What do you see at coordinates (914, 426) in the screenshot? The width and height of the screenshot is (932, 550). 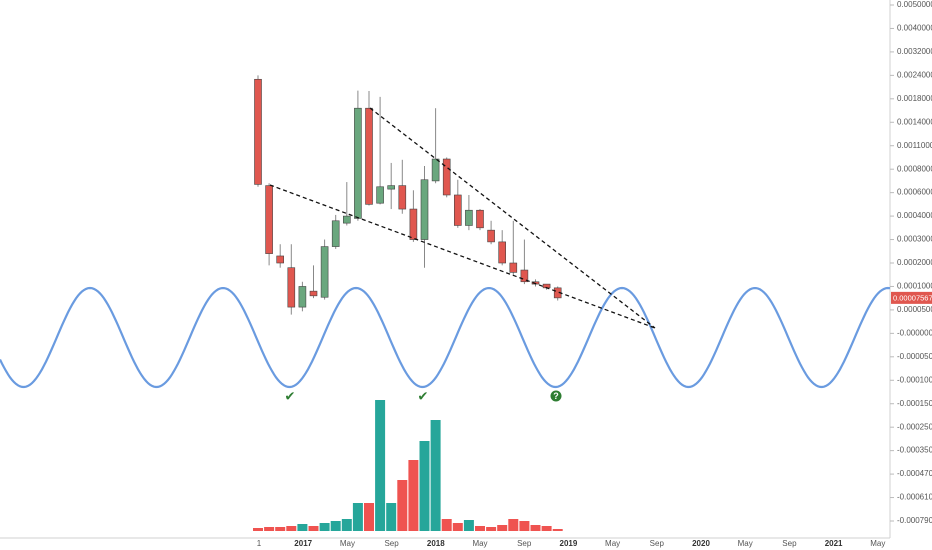 I see `y-tick-label: -0.00025000` at bounding box center [914, 426].